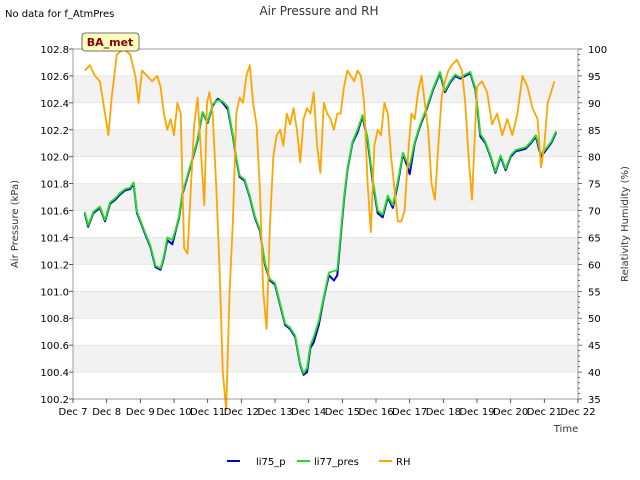  I want to click on right-y-tick-label: 85, so click(594, 131).